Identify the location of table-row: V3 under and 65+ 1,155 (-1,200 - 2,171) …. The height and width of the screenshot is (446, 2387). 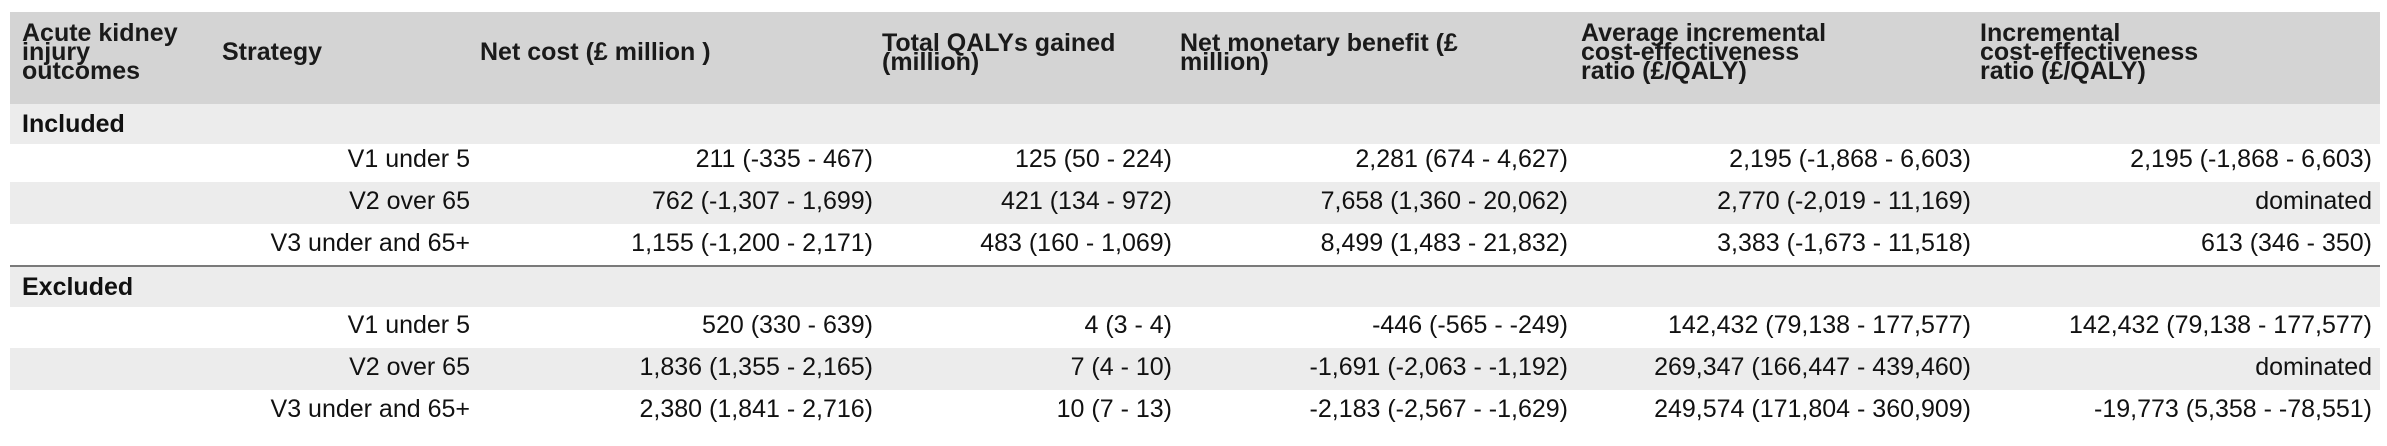
(1195, 245).